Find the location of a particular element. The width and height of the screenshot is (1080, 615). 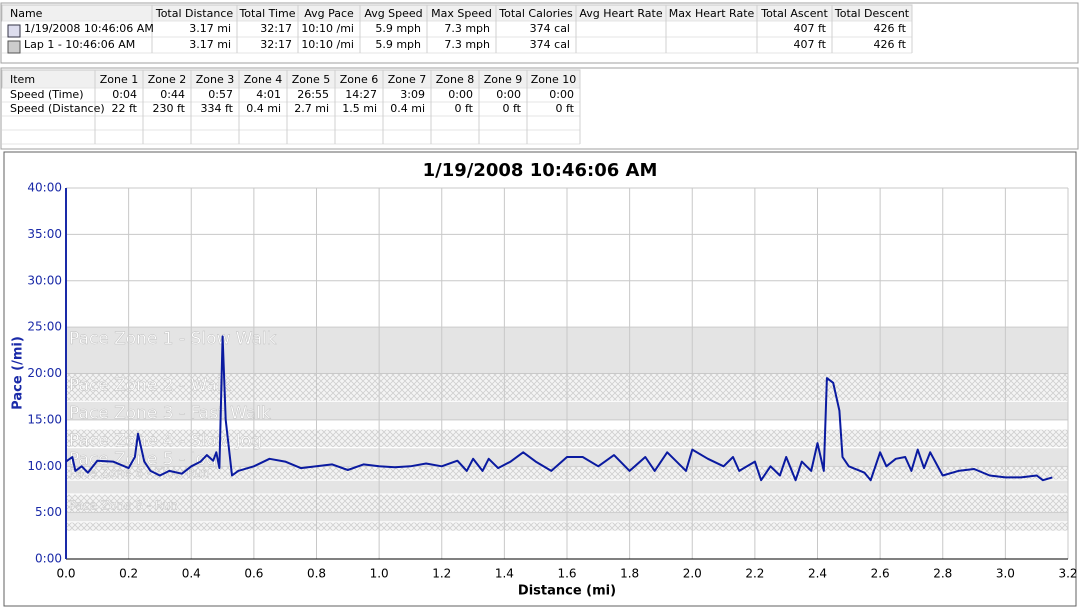

x-tick-label: 3.0 is located at coordinates (1005, 574).